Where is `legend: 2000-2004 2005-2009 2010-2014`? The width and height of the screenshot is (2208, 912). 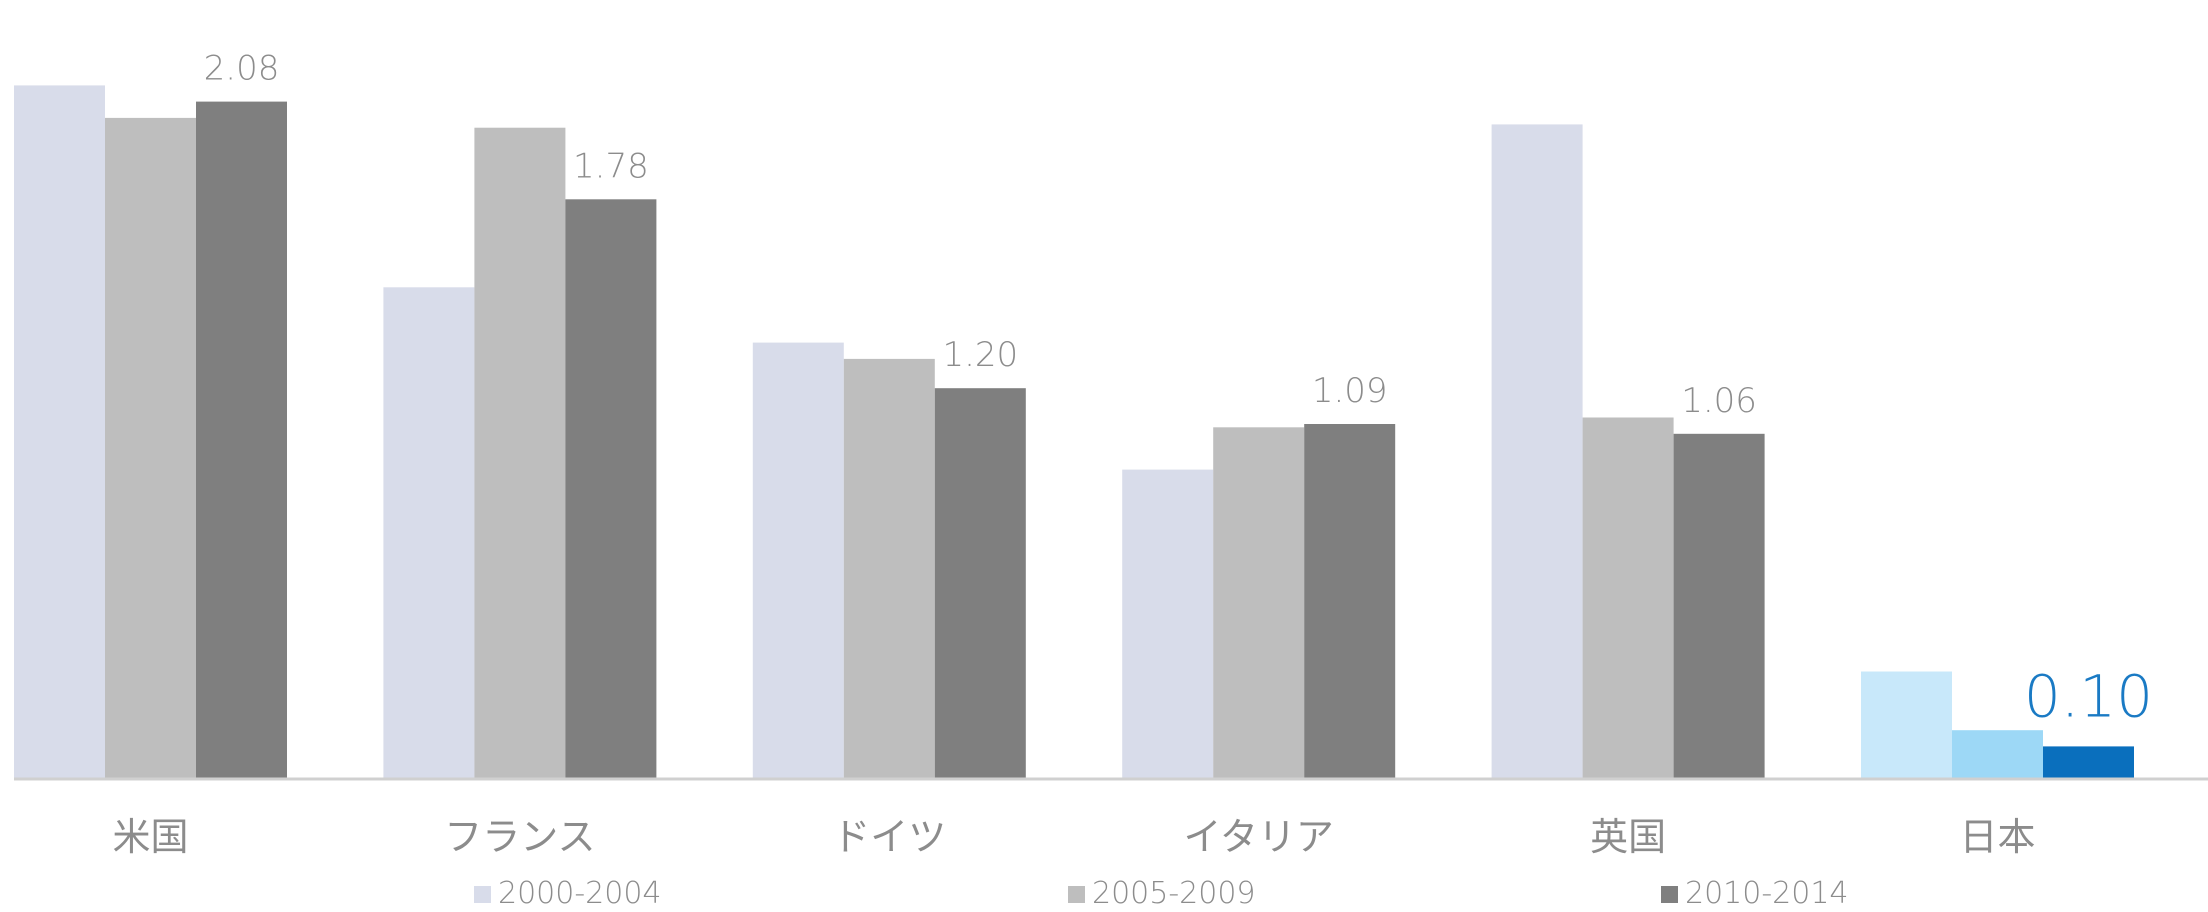 legend: 2000-2004 2005-2009 2010-2014 is located at coordinates (1161, 893).